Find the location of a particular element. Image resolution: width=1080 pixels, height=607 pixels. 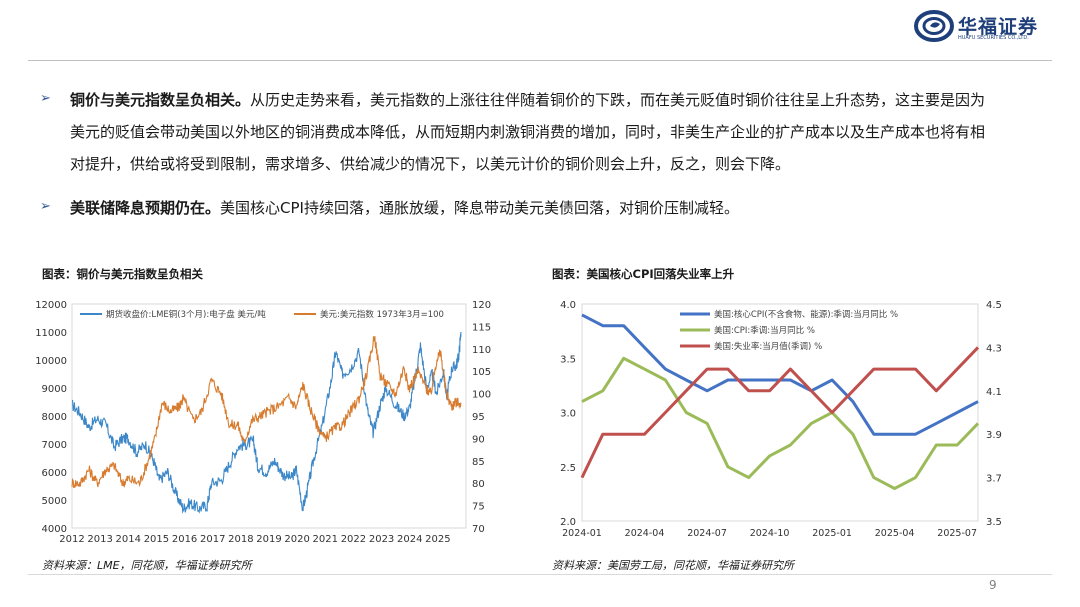

legend-label: 美国:核心CPI(不含食物、能源):季调:当月同比 % is located at coordinates (806, 314).